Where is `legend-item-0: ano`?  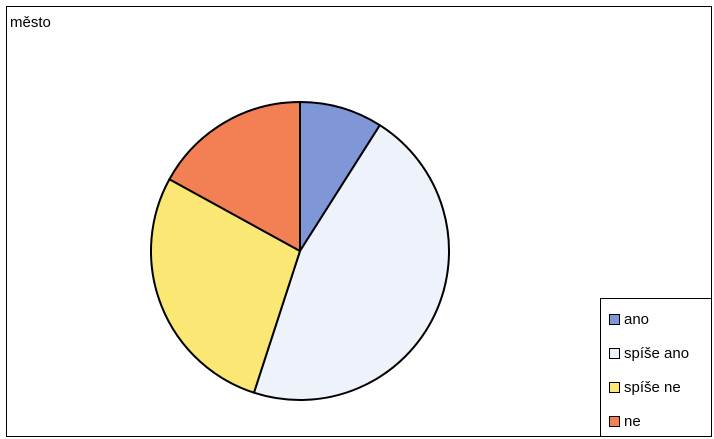
legend-item-0: ano is located at coordinates (629, 319).